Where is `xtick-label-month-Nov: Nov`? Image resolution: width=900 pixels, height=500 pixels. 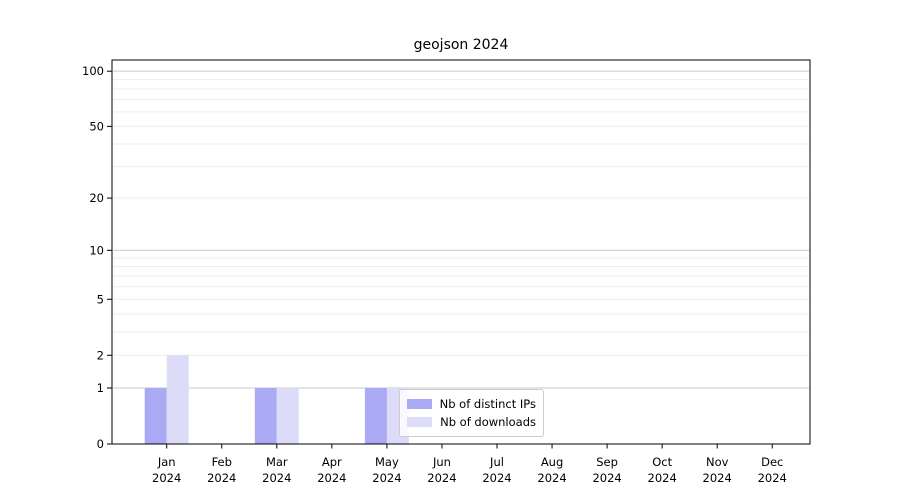 xtick-label-month-Nov: Nov is located at coordinates (717, 462).